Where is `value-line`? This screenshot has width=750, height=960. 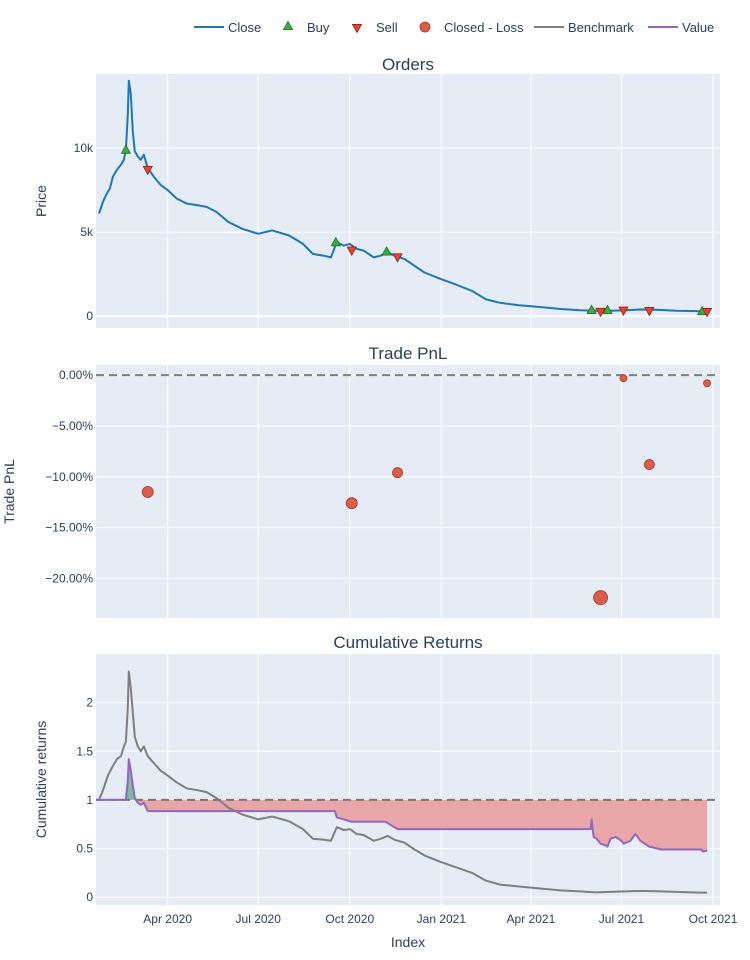 value-line is located at coordinates (402, 805).